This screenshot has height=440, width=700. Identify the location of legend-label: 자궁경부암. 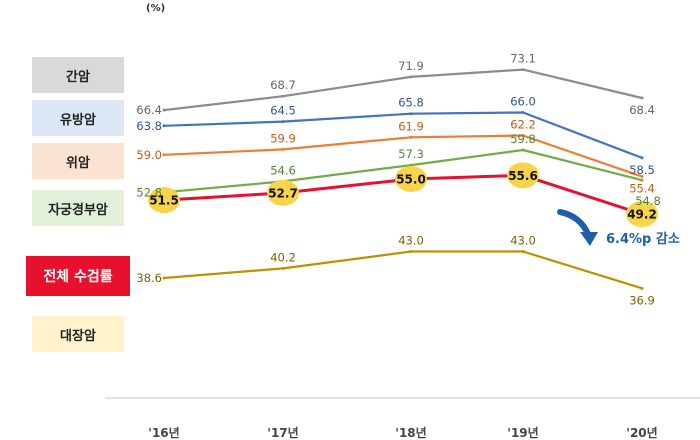
(78, 210).